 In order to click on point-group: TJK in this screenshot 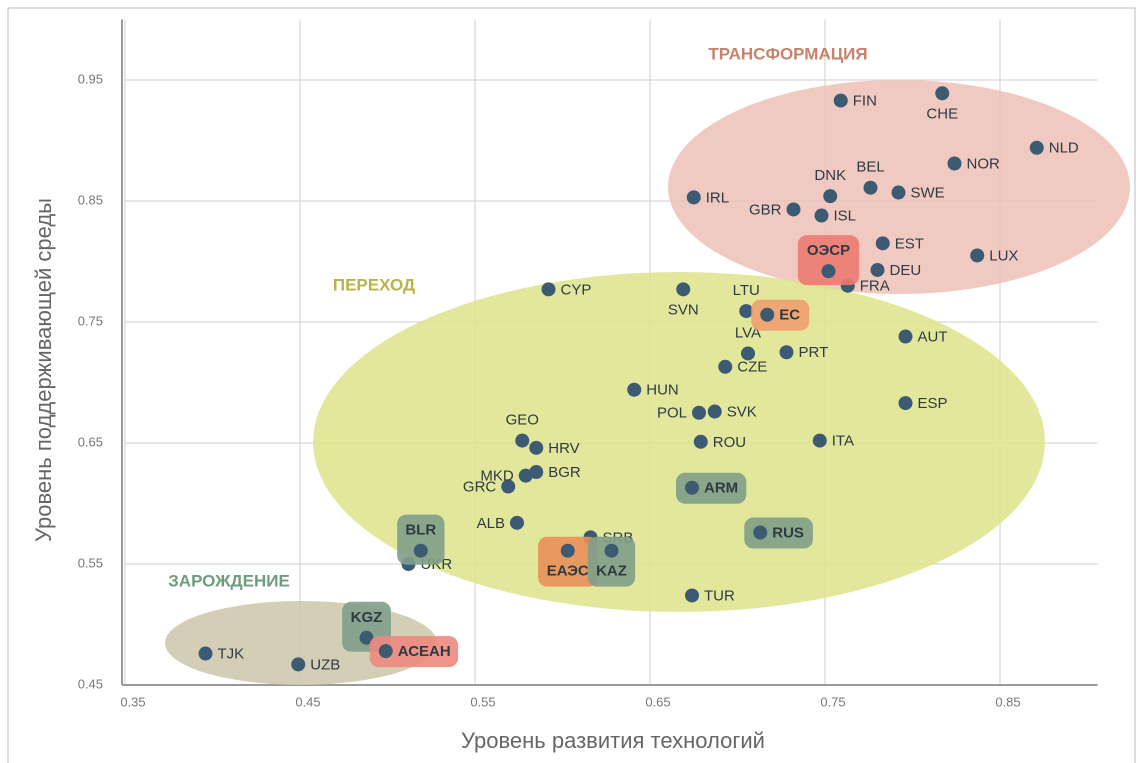, I will do `click(221, 654)`.